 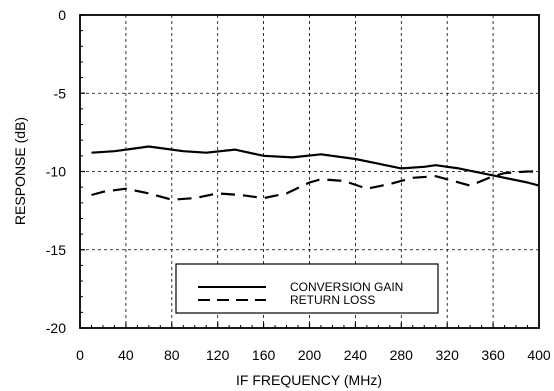 I want to click on x-tick-label: 360, so click(x=493, y=355).